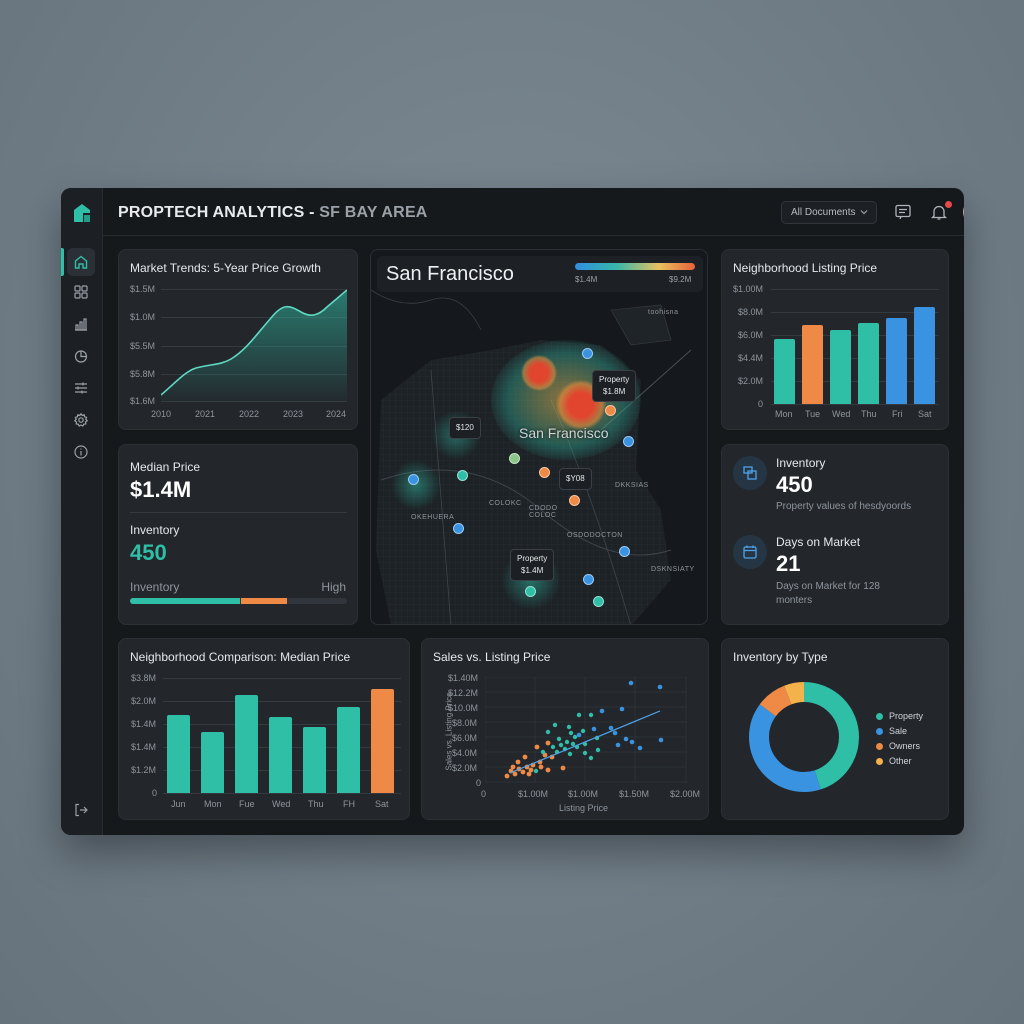  What do you see at coordinates (748, 289) in the screenshot?
I see `y-tick: $1.00M` at bounding box center [748, 289].